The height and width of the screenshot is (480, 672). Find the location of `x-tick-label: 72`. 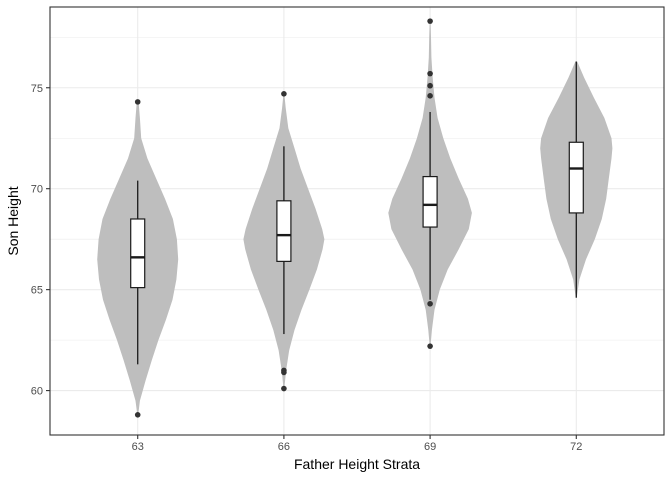

x-tick-label: 72 is located at coordinates (576, 447).